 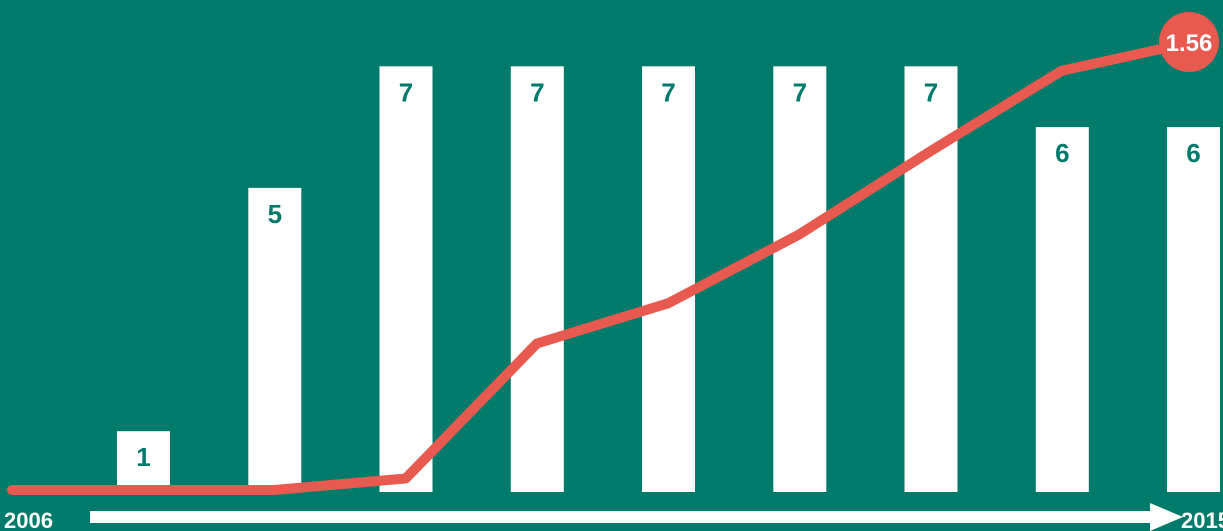 What do you see at coordinates (537, 279) in the screenshot?
I see `bar-2010` at bounding box center [537, 279].